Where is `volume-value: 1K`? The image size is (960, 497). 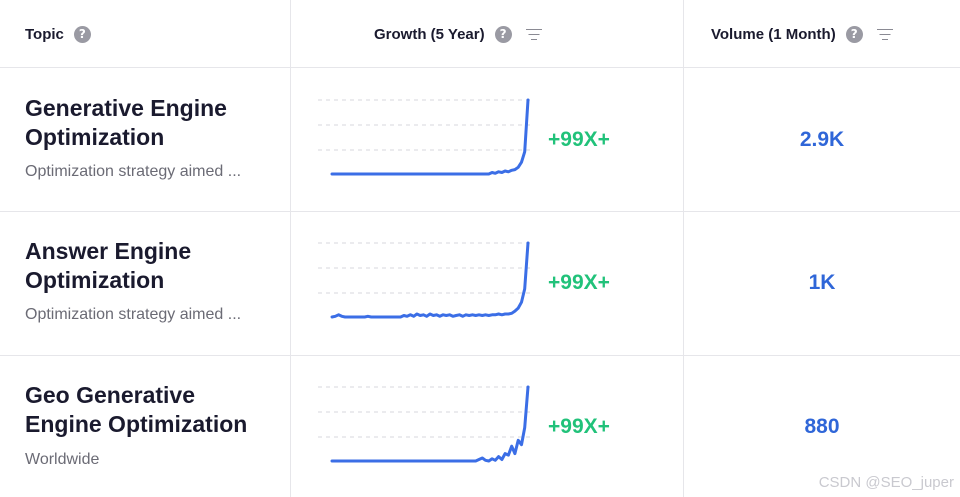
volume-value: 1K is located at coordinates (822, 282).